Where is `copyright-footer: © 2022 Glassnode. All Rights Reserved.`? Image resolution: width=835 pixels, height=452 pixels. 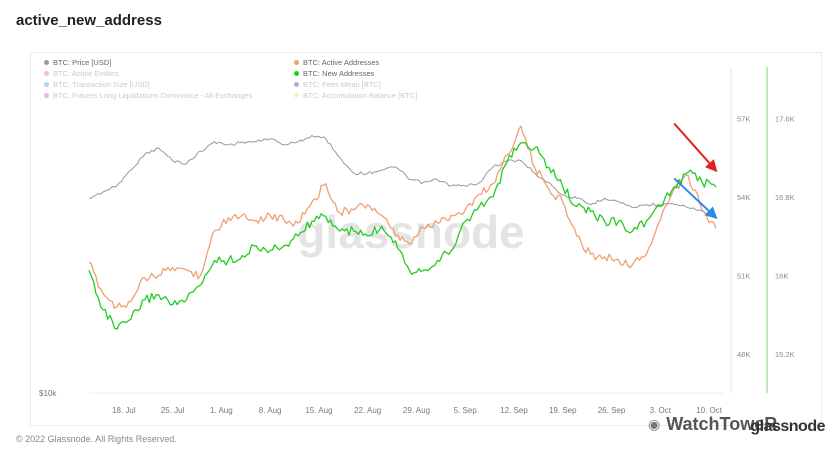 copyright-footer: © 2022 Glassnode. All Rights Reserved. is located at coordinates (96, 439).